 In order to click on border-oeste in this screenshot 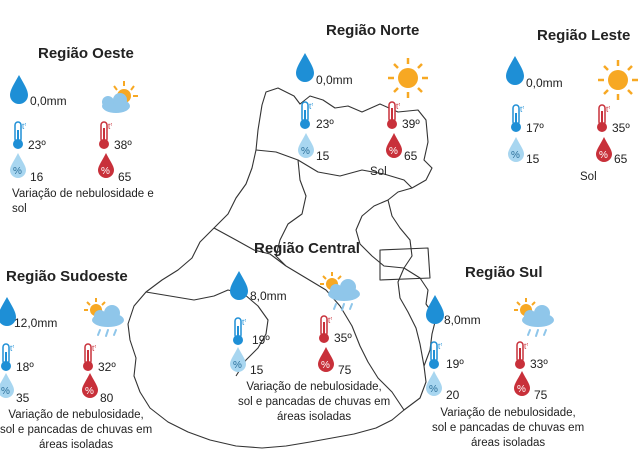, I will do `click(250, 247)`.